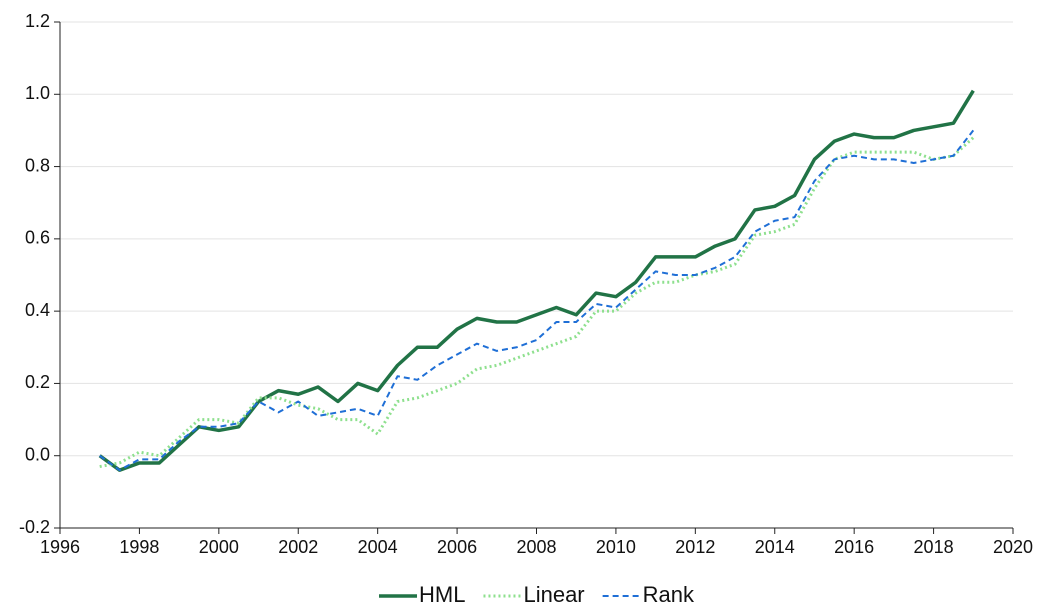  I want to click on y-tick-label: 0.8, so click(37, 165).